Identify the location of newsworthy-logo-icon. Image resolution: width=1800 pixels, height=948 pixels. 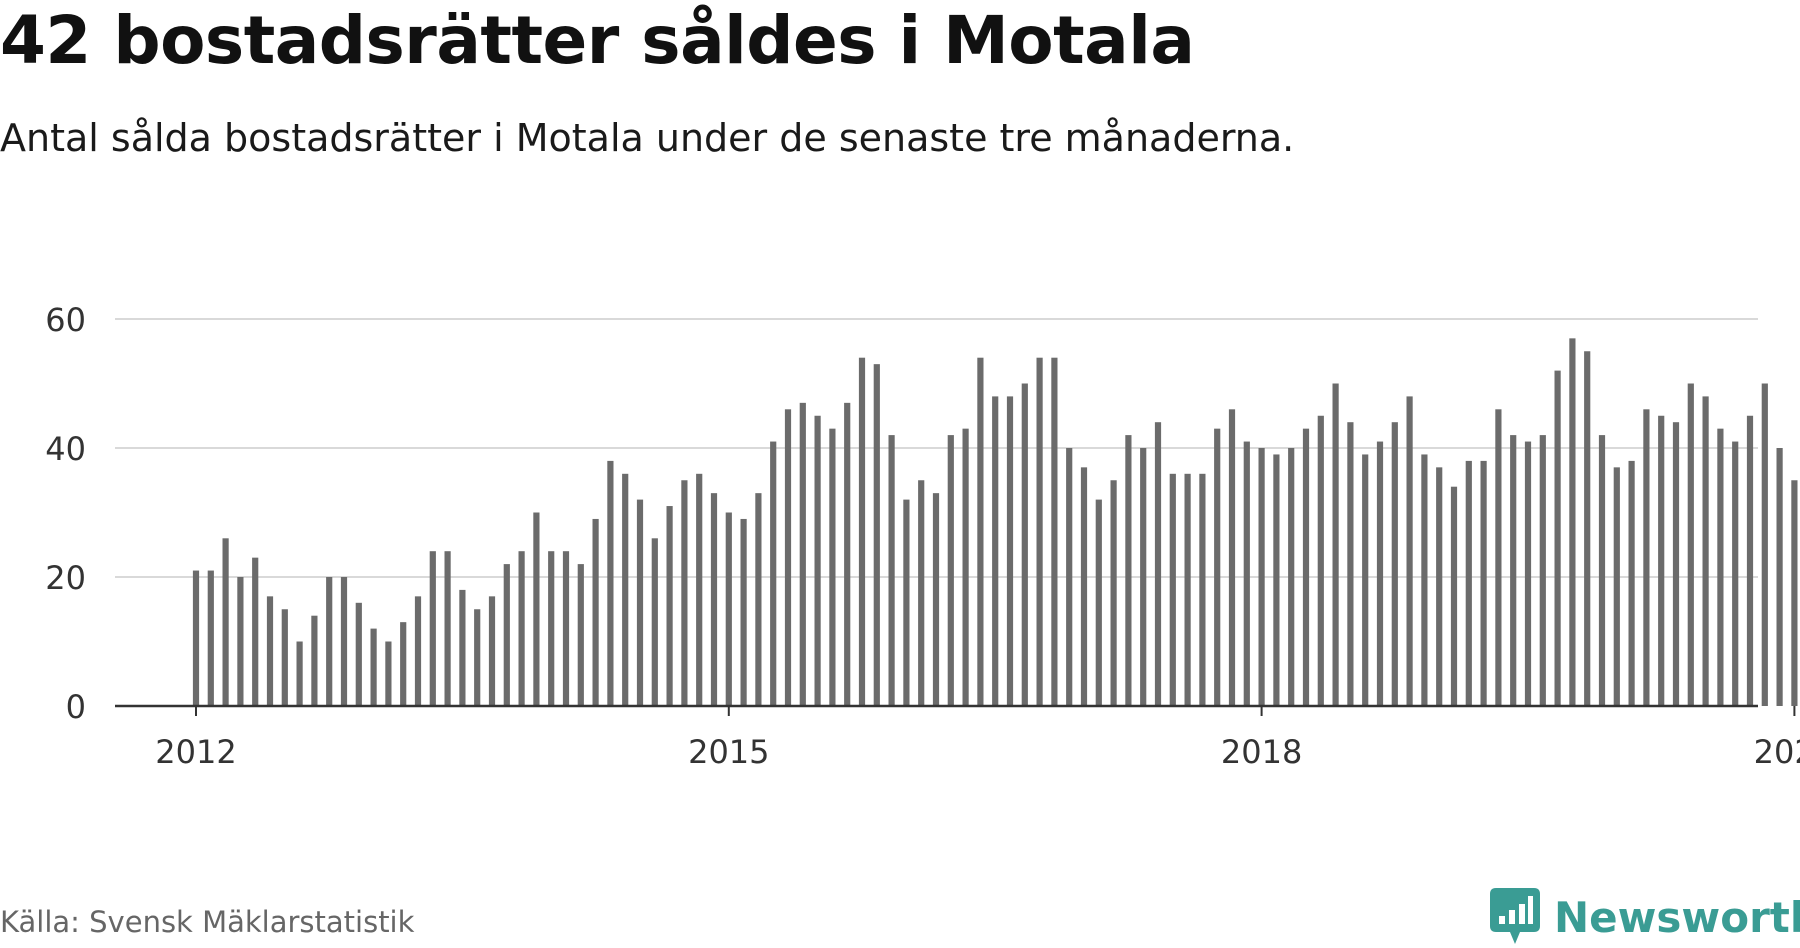
(1515, 916).